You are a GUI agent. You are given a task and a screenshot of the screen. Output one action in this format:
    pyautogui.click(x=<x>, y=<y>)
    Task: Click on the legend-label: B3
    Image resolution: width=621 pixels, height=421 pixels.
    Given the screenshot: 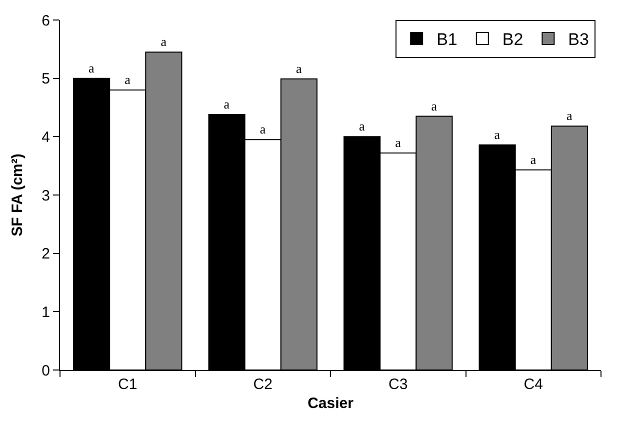 What is the action you would take?
    pyautogui.click(x=578, y=40)
    